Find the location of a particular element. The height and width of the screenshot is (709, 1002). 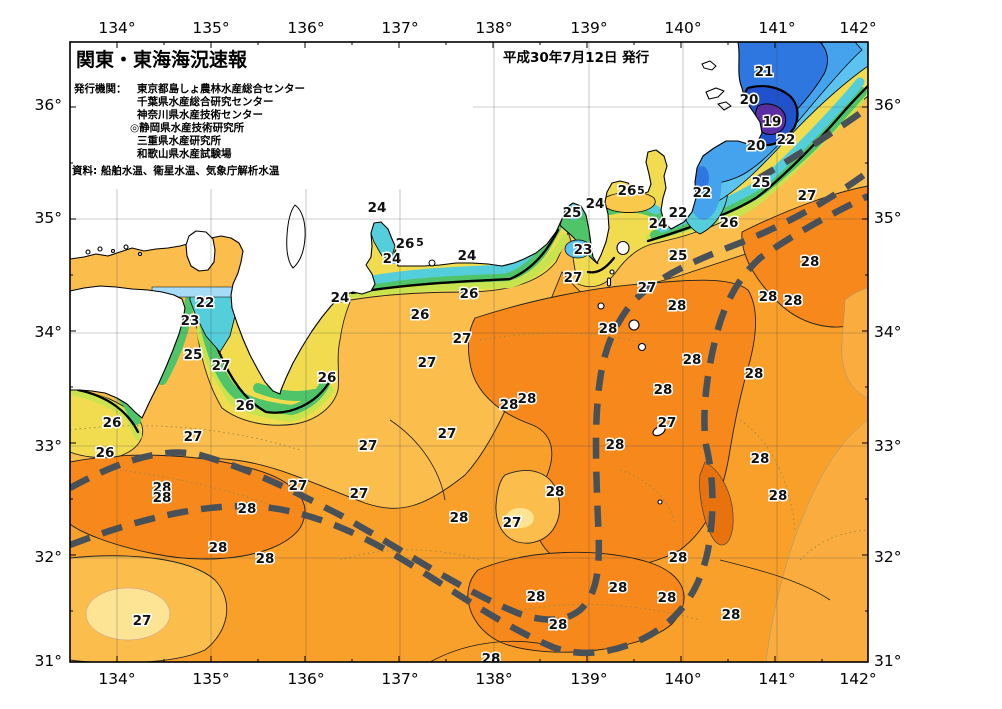

sagami-warm-patch is located at coordinates (628, 202).